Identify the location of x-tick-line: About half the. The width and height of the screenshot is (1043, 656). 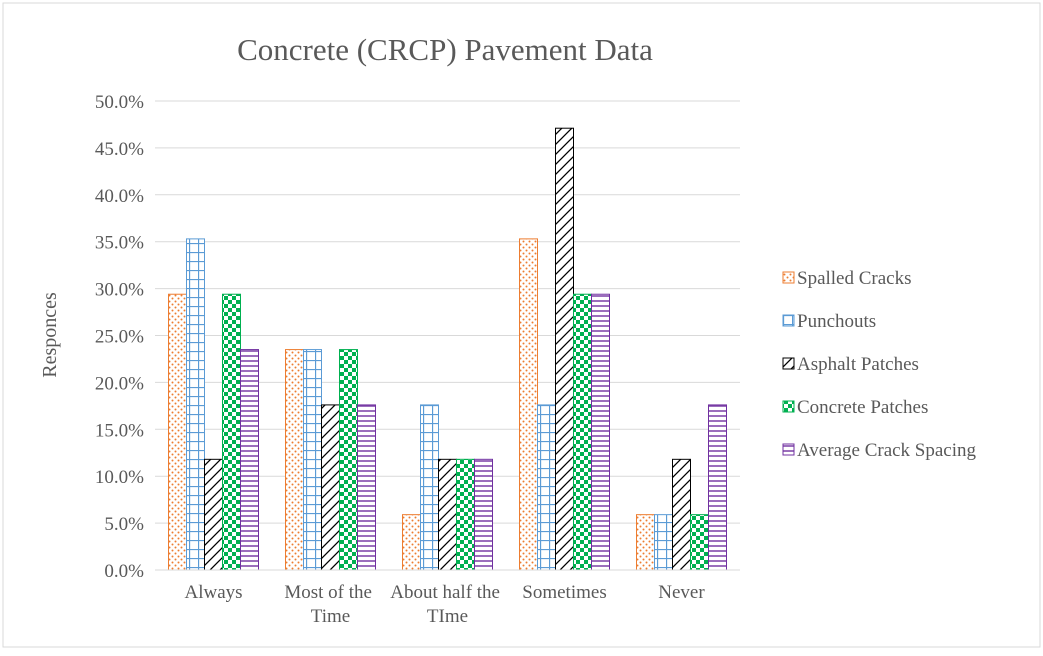
(447, 592).